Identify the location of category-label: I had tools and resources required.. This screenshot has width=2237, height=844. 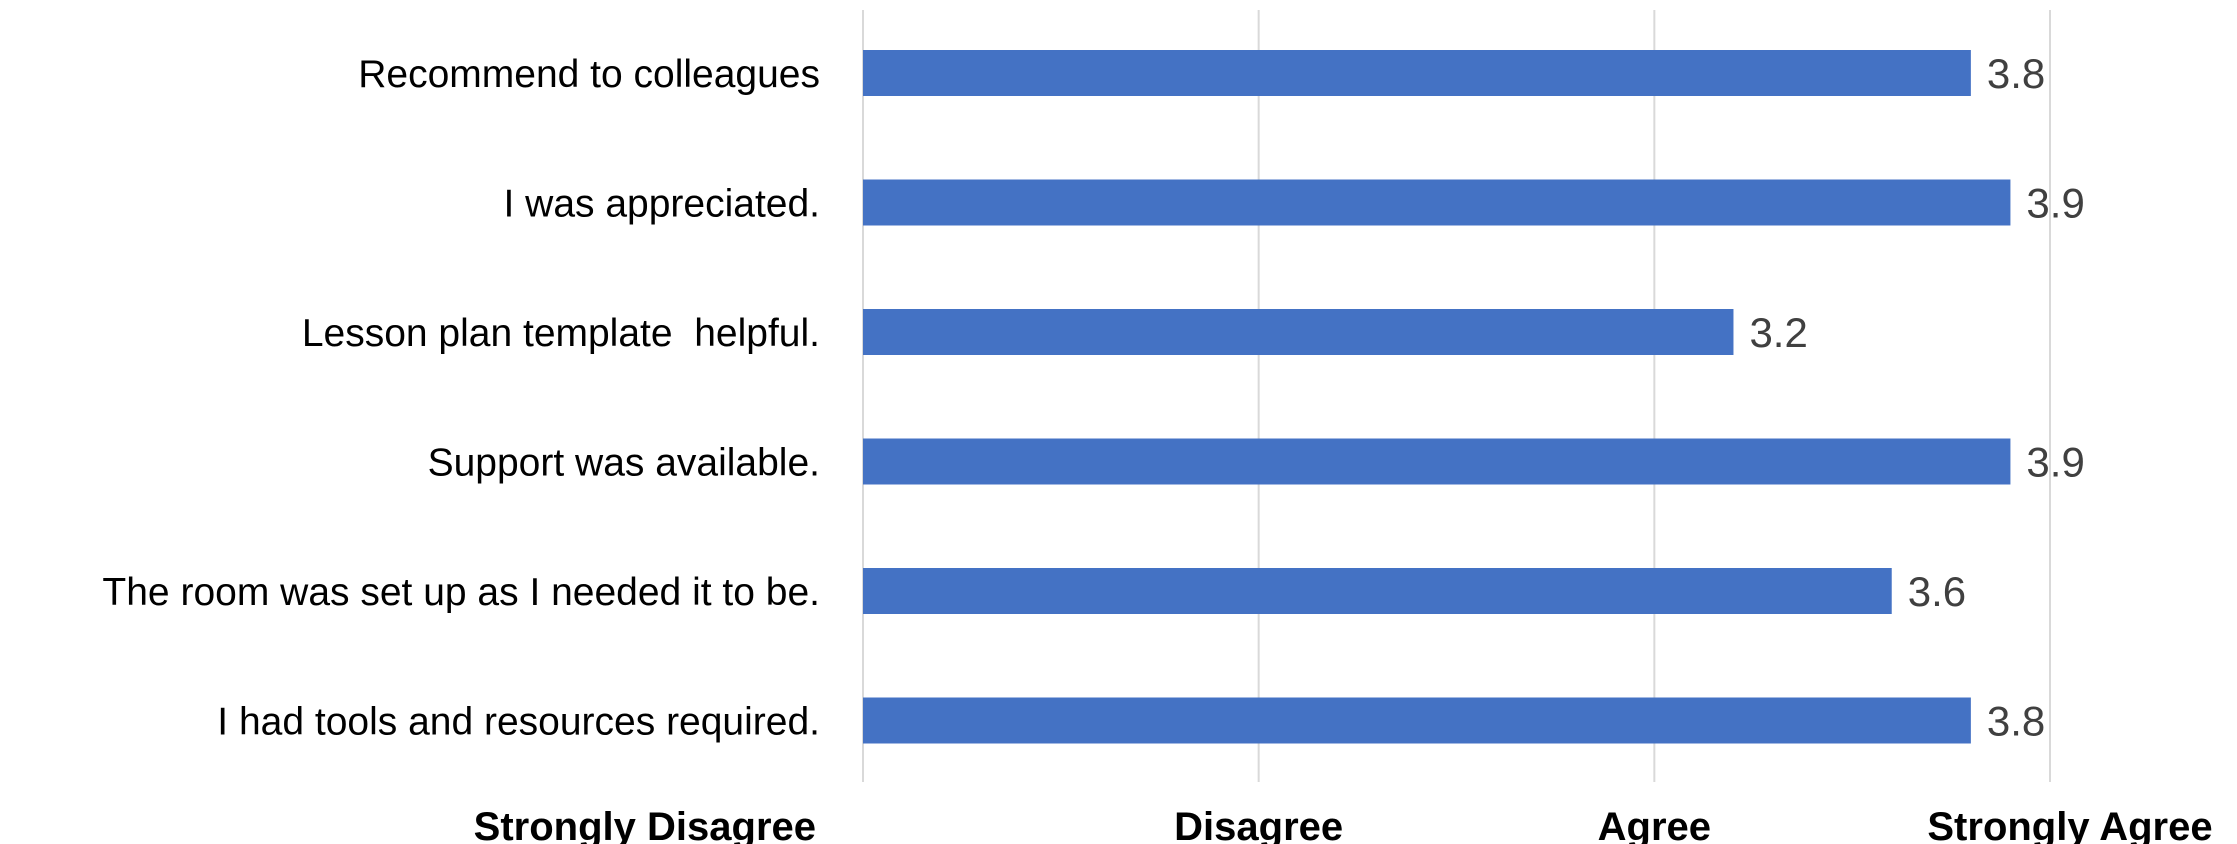
(518, 722).